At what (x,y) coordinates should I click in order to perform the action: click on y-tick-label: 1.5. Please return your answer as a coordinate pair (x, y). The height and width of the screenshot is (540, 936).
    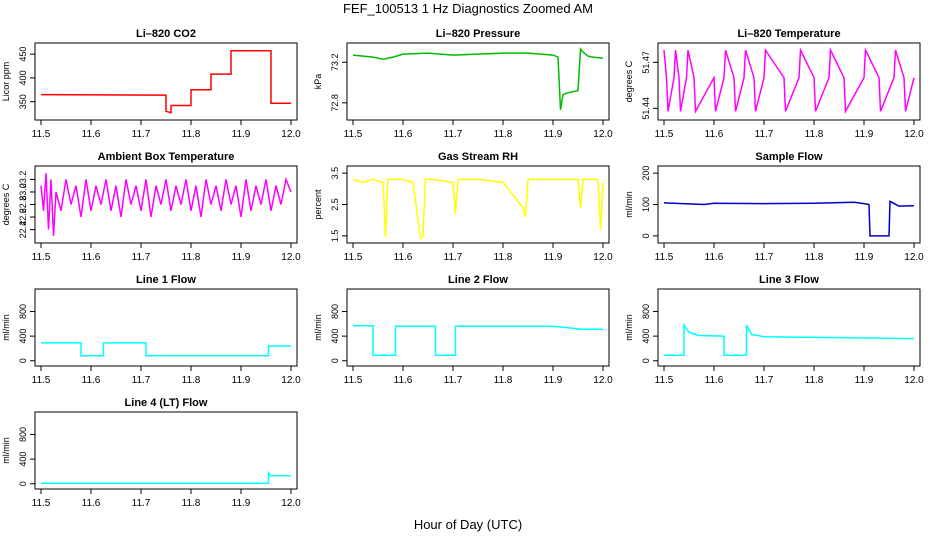
    Looking at the image, I should click on (335, 236).